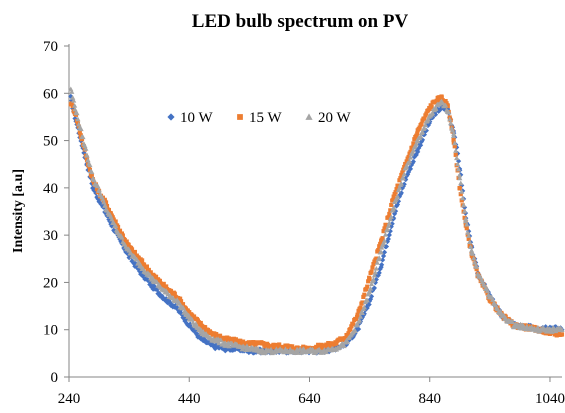 The width and height of the screenshot is (565, 413). I want to click on y-tick-label: 70, so click(50, 47).